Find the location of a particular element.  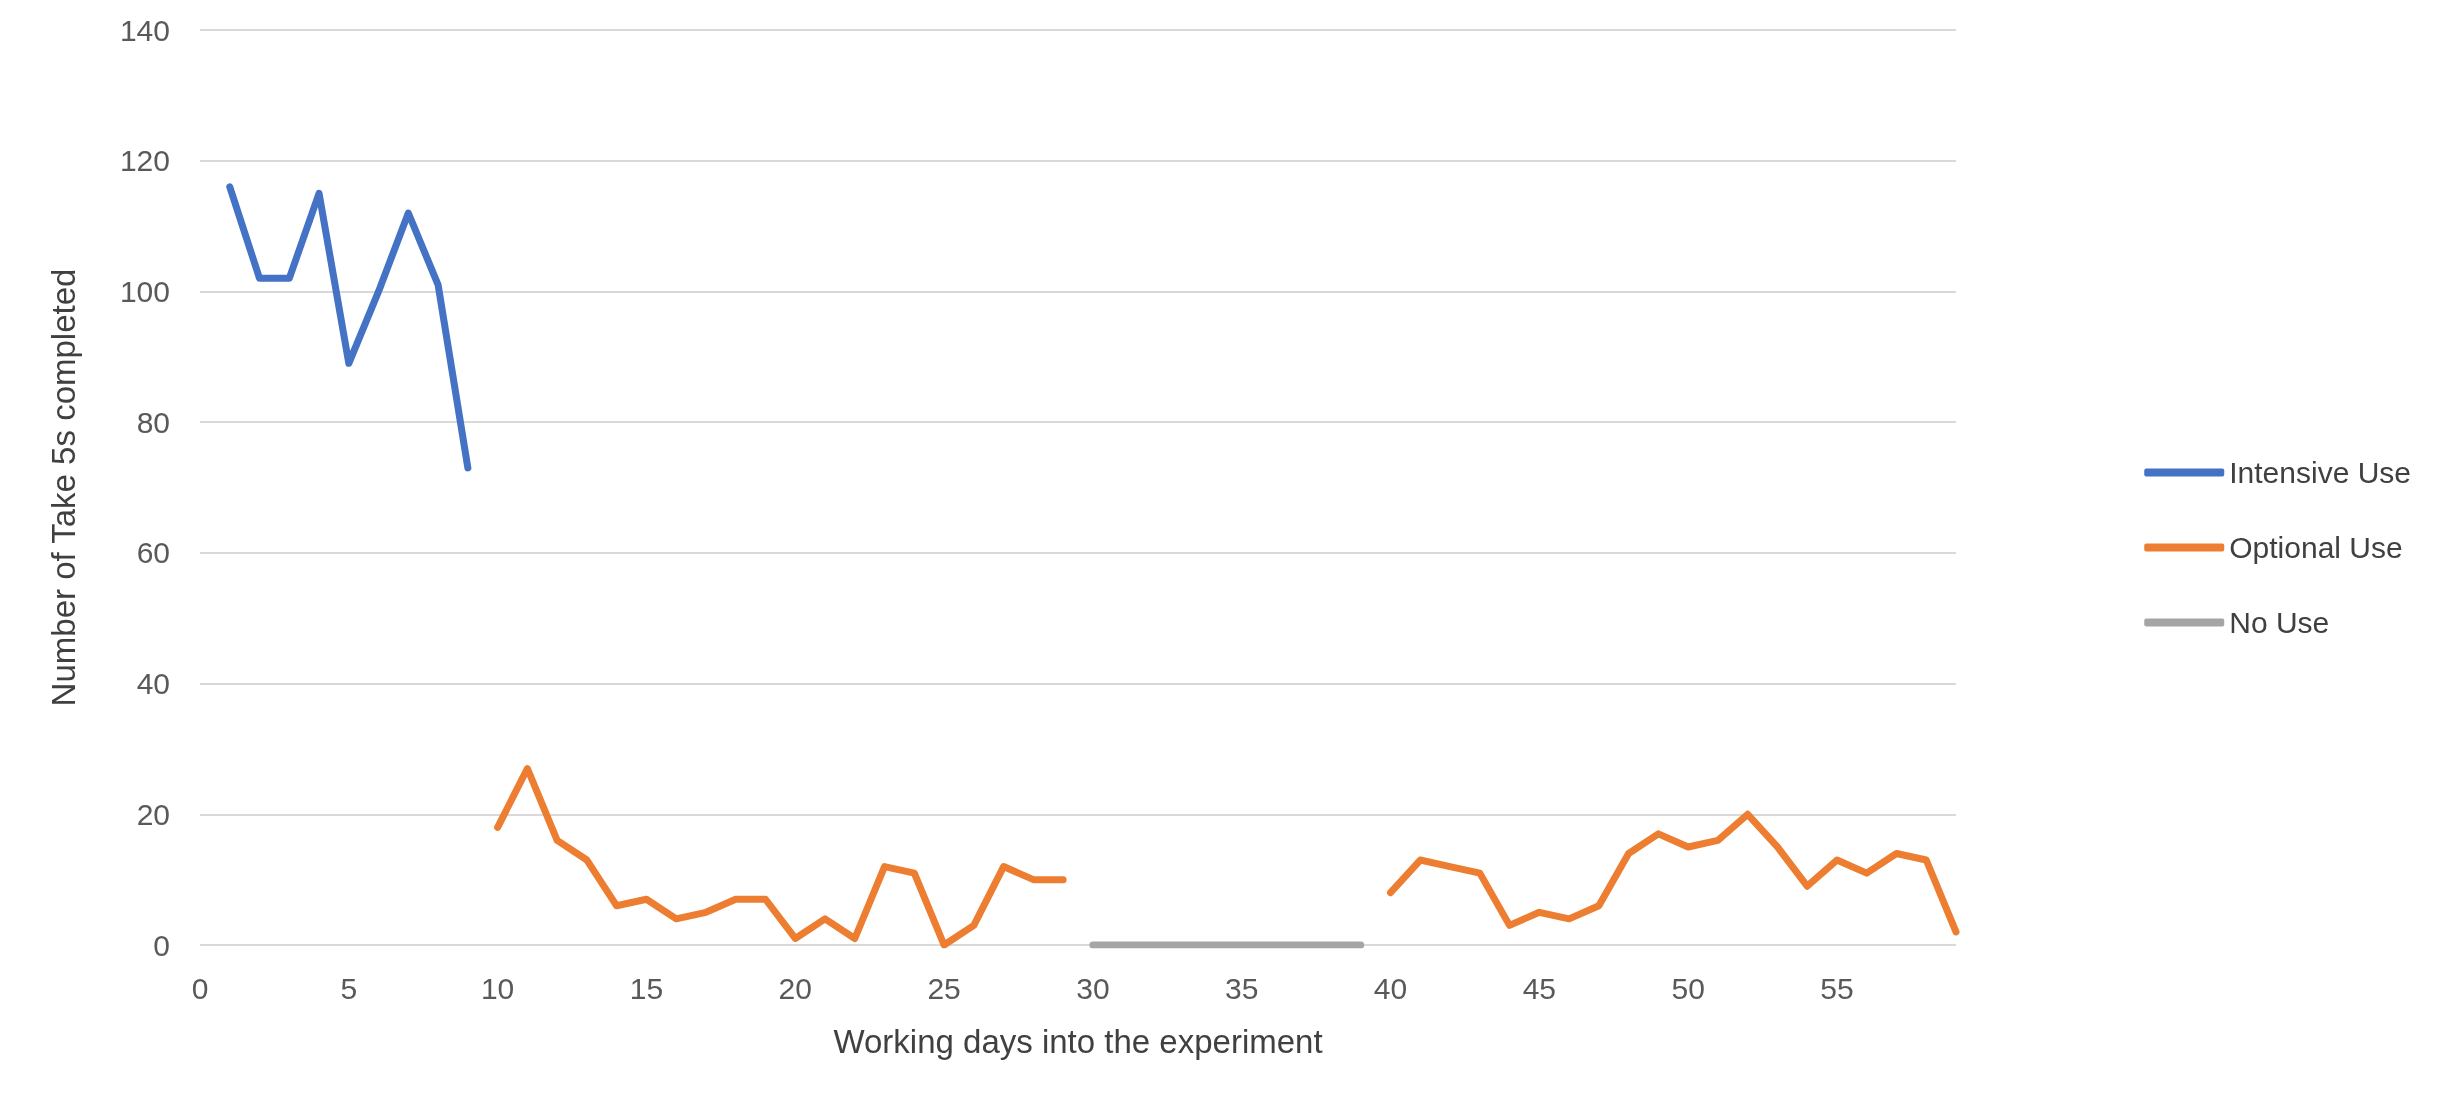

x-tick-label: 5 is located at coordinates (349, 988).